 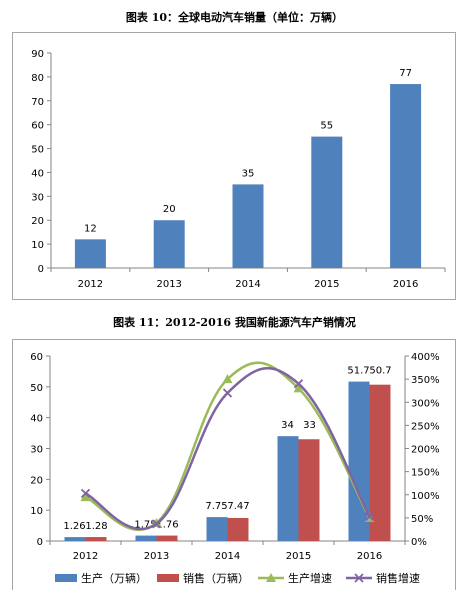 I want to click on marker-sales-growth-2013, so click(x=156, y=524).